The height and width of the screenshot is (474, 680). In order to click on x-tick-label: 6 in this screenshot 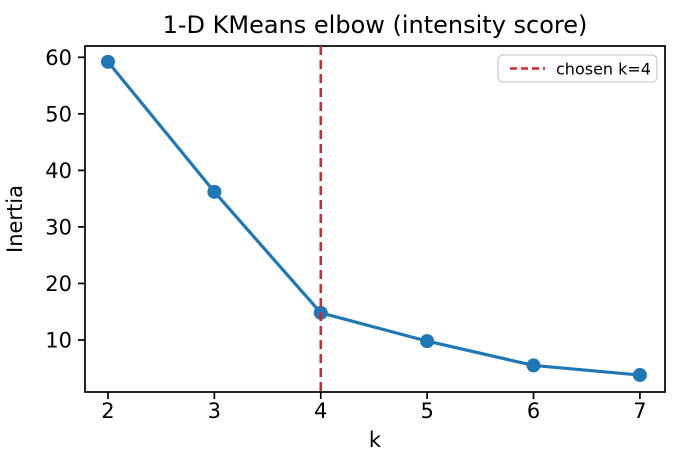, I will do `click(533, 411)`.